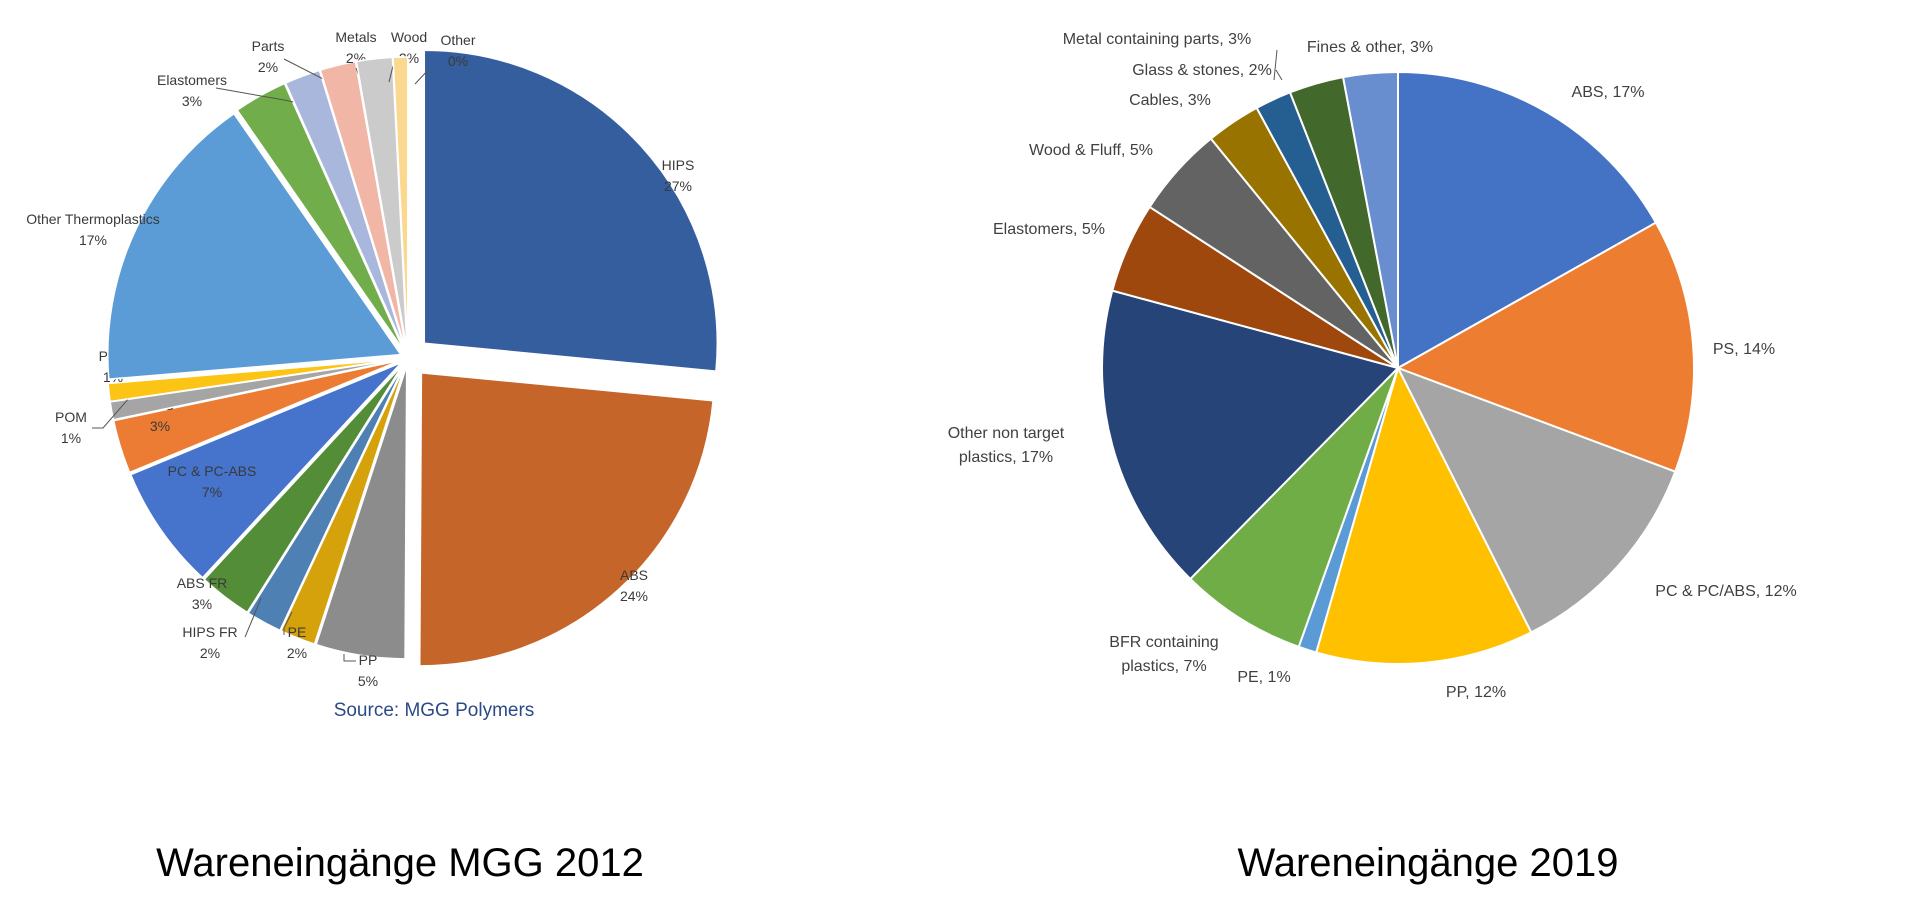 Image resolution: width=1920 pixels, height=923 pixels. I want to click on pie-slice-pc-pc-abs, so click(265, 470).